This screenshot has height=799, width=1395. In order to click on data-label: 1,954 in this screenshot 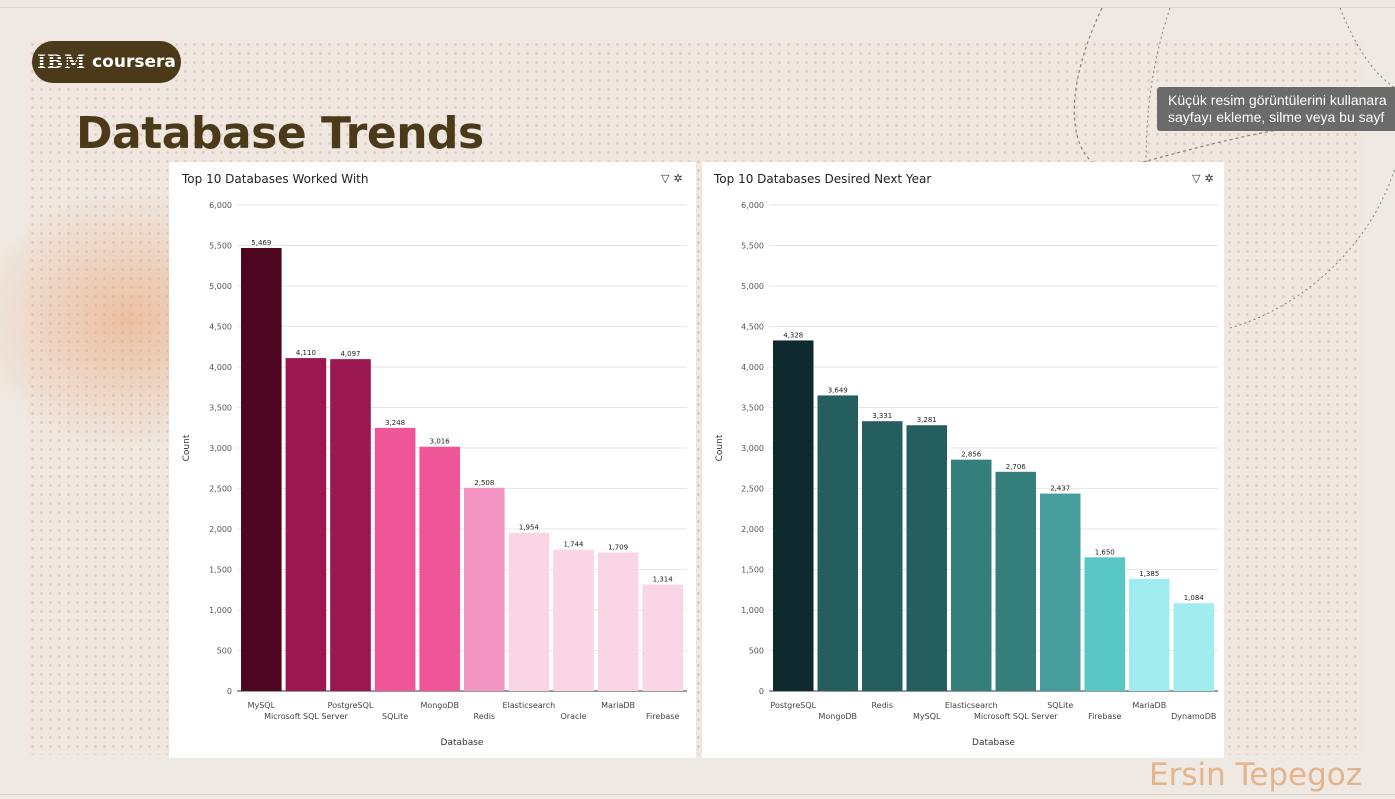, I will do `click(529, 528)`.